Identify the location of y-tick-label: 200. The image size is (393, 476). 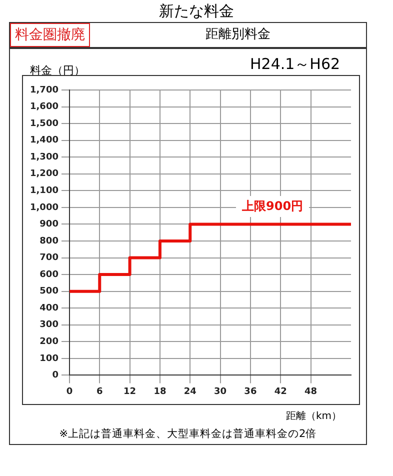
(49, 341).